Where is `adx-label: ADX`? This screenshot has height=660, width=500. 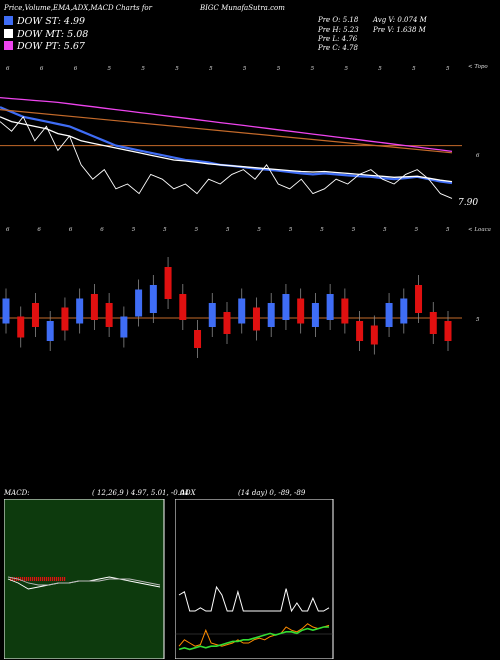 adx-label: ADX is located at coordinates (188, 493).